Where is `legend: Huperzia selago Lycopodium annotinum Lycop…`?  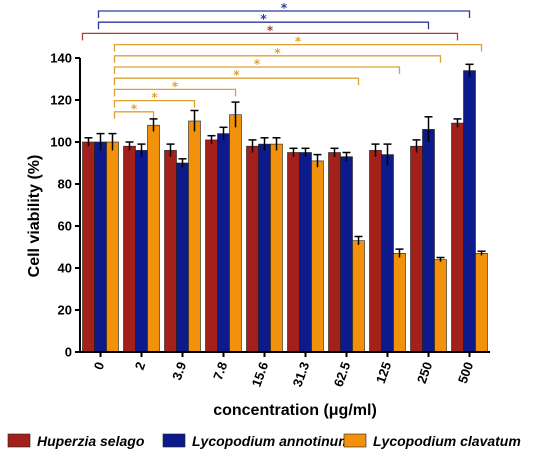
legend: Huperzia selago Lycopodium annotinum Lycop… is located at coordinates (264, 441).